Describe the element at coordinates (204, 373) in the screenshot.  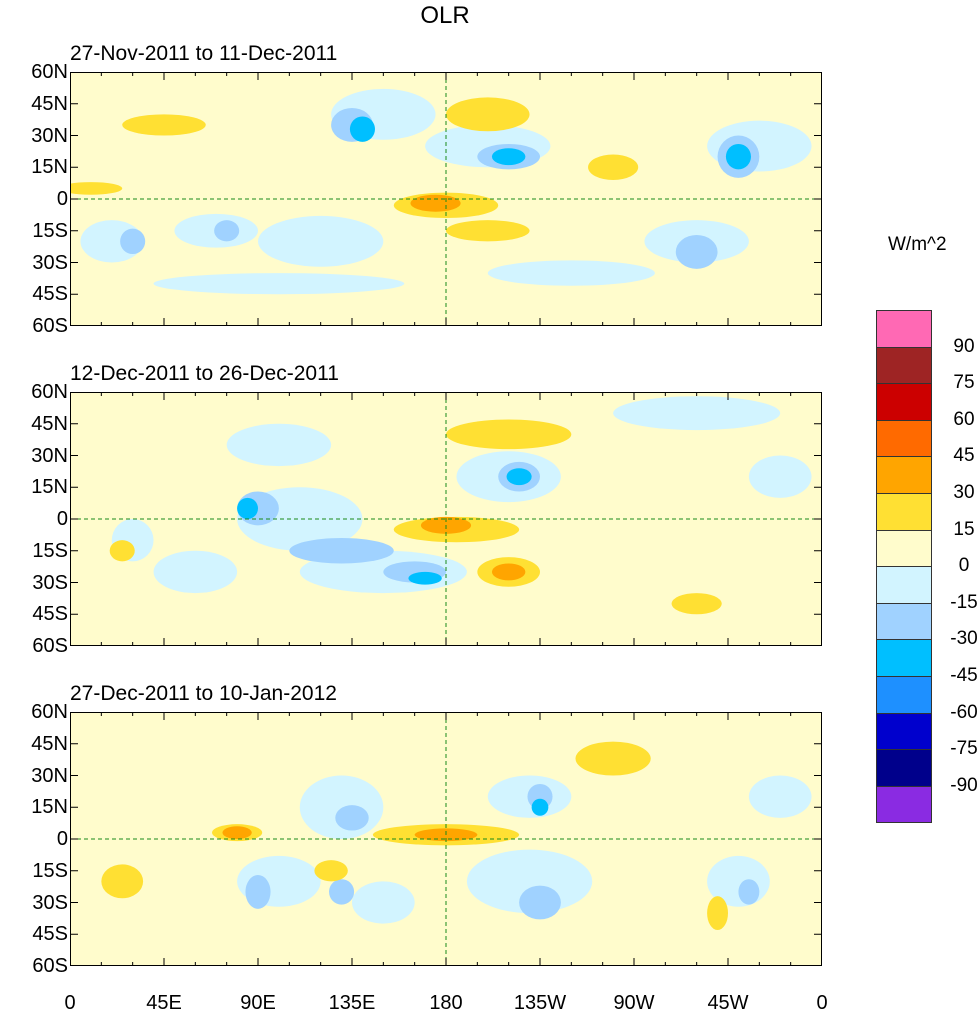
I see `panel-2-title: 12-Dec-2011 to 26-Dec-2011` at that location.